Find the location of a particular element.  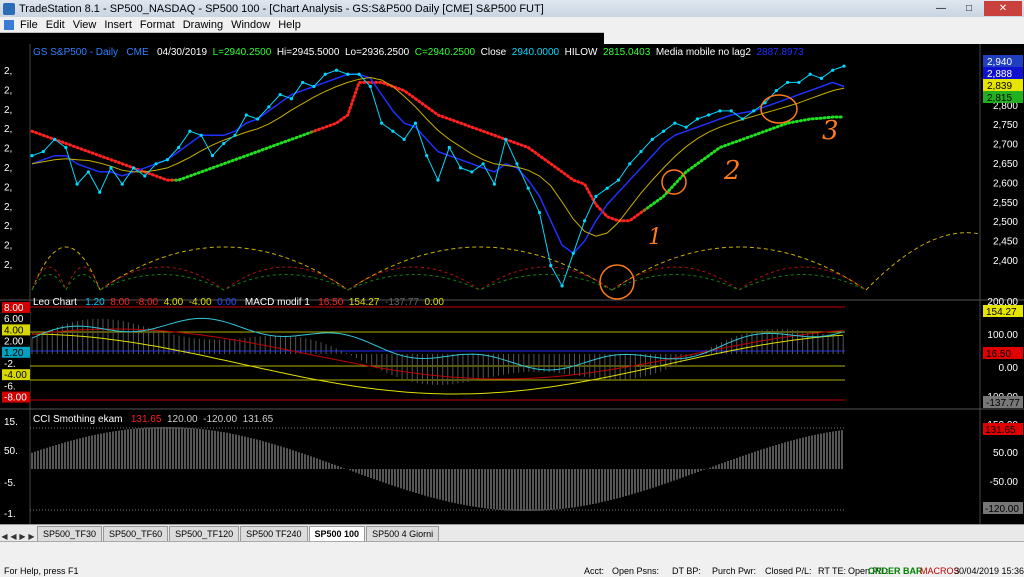

tab-prev-icon: ◀ is located at coordinates (13, 536).